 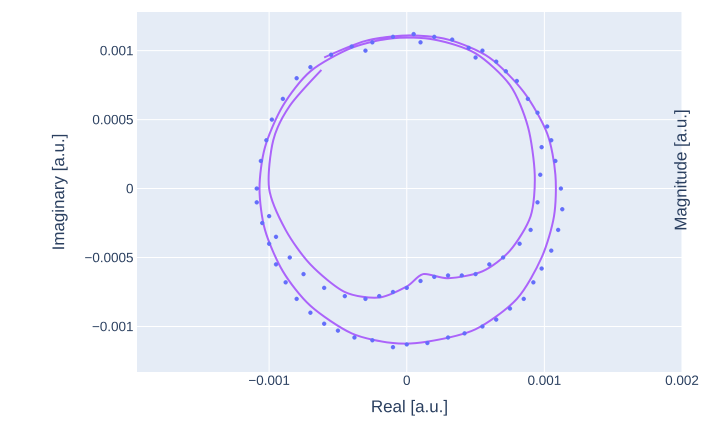 I want to click on y-tick-label: 0.0005, so click(x=112, y=119).